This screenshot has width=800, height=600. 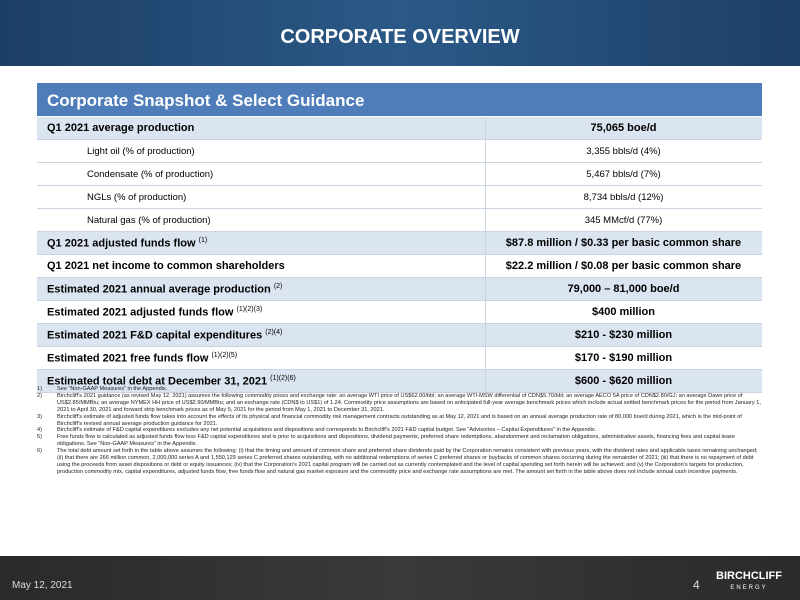 What do you see at coordinates (623, 358) in the screenshot?
I see `row-value: $170 - $190 million` at bounding box center [623, 358].